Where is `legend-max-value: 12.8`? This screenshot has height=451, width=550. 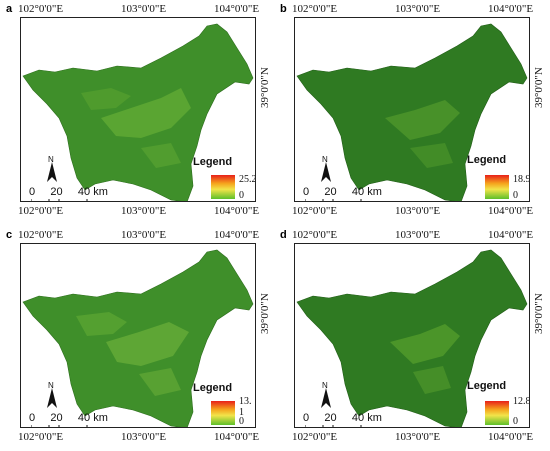
legend-max-value: 12.8 is located at coordinates (521, 401).